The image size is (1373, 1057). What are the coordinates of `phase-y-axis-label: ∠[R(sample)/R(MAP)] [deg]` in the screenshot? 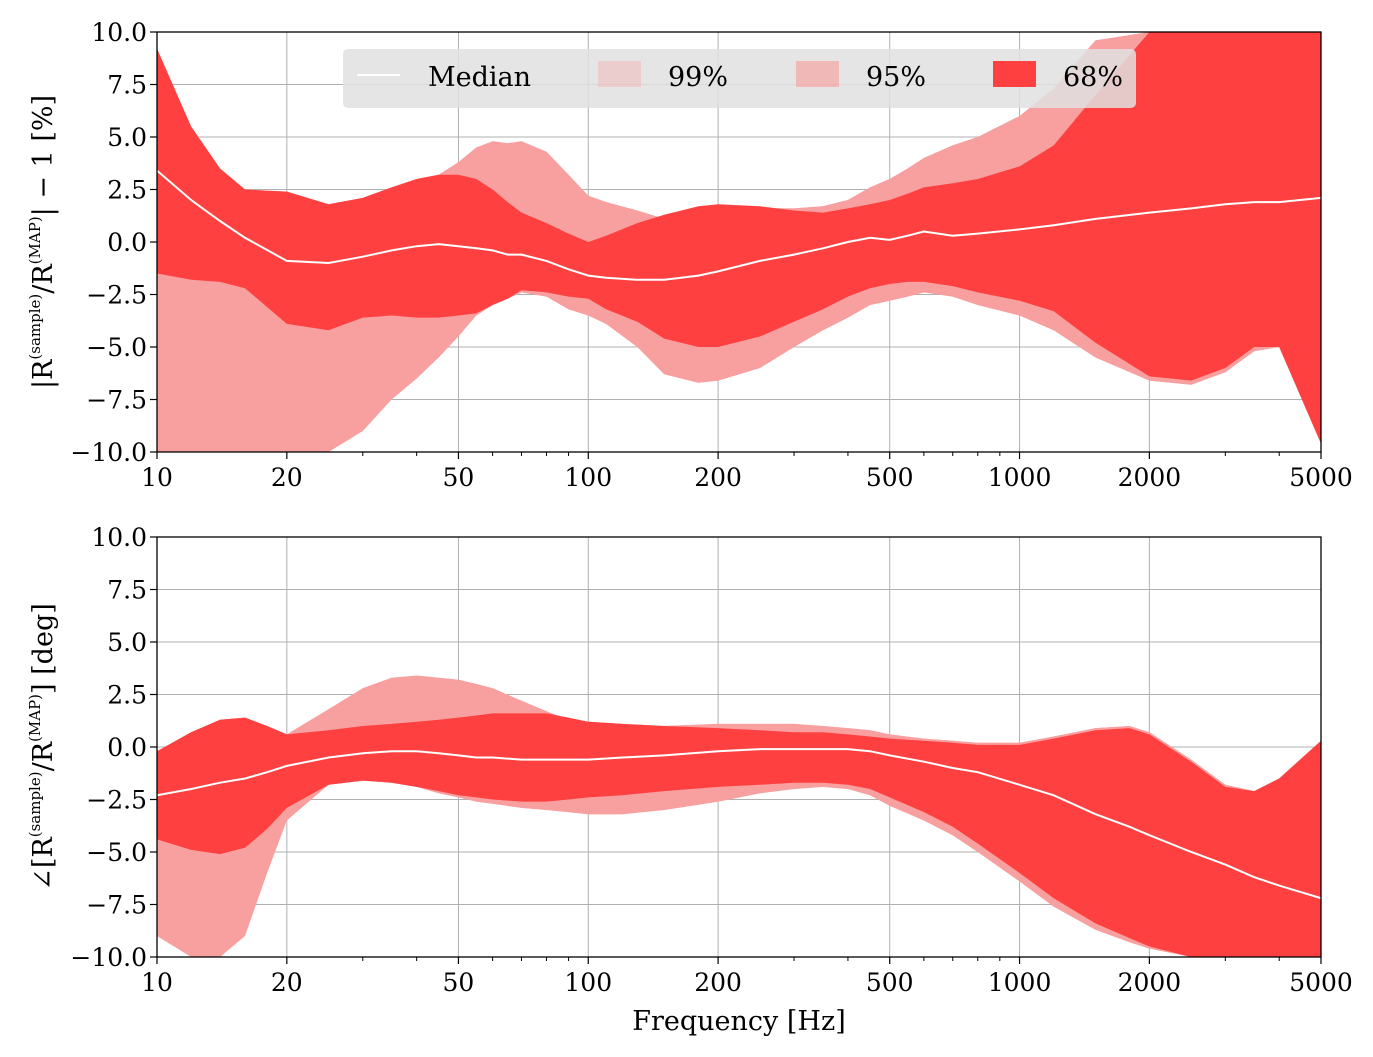 It's located at (42, 747).